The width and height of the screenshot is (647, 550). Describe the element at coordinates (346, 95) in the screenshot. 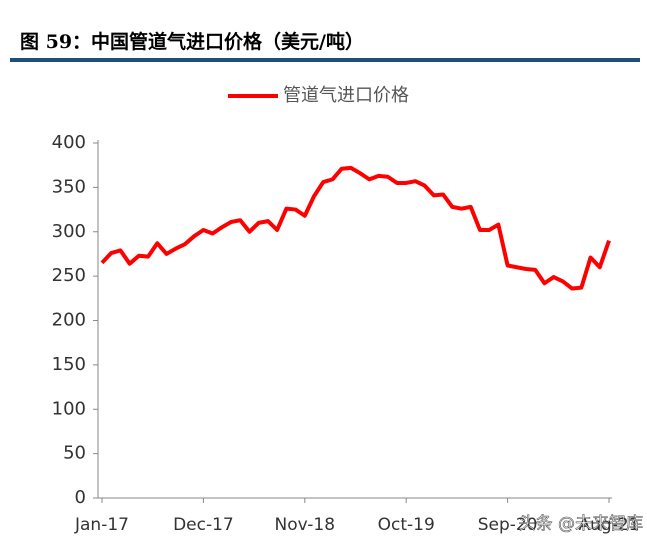

I see `legend-label: 管道气进口价格` at that location.